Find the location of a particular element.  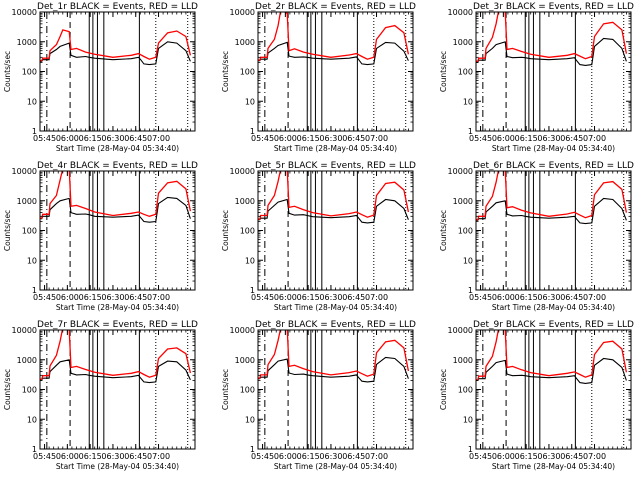

panel-title: Det_1r BLACK = Events, RED = LLD is located at coordinates (117, 7).